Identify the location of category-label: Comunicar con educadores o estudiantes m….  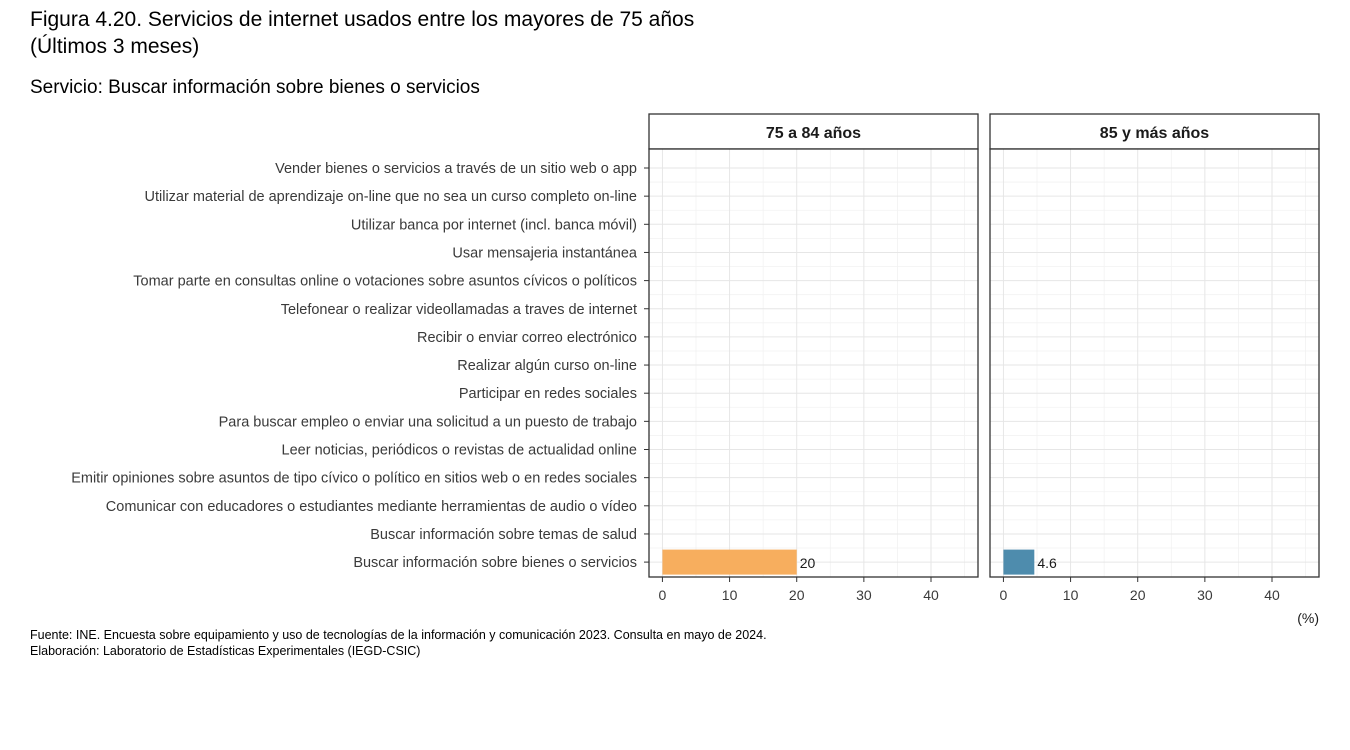
(371, 507).